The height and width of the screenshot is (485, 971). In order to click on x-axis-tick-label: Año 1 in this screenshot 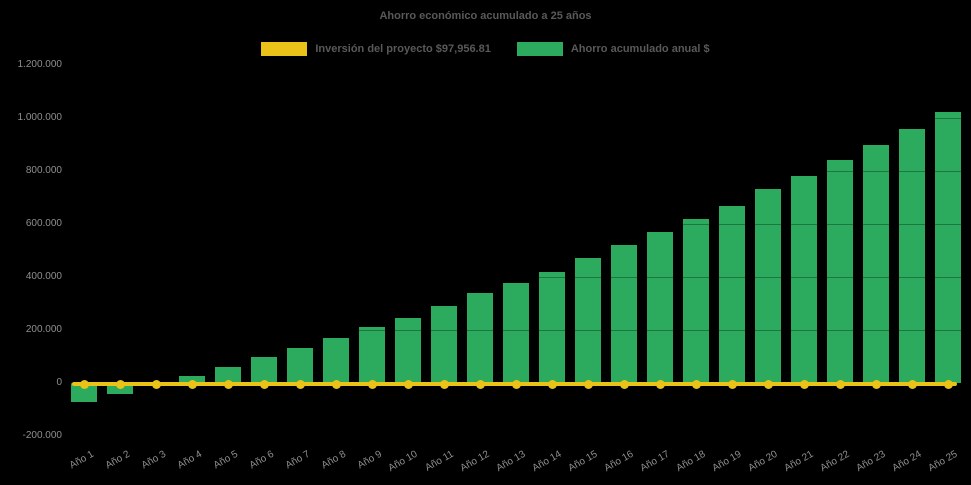, I will do `click(81, 460)`.